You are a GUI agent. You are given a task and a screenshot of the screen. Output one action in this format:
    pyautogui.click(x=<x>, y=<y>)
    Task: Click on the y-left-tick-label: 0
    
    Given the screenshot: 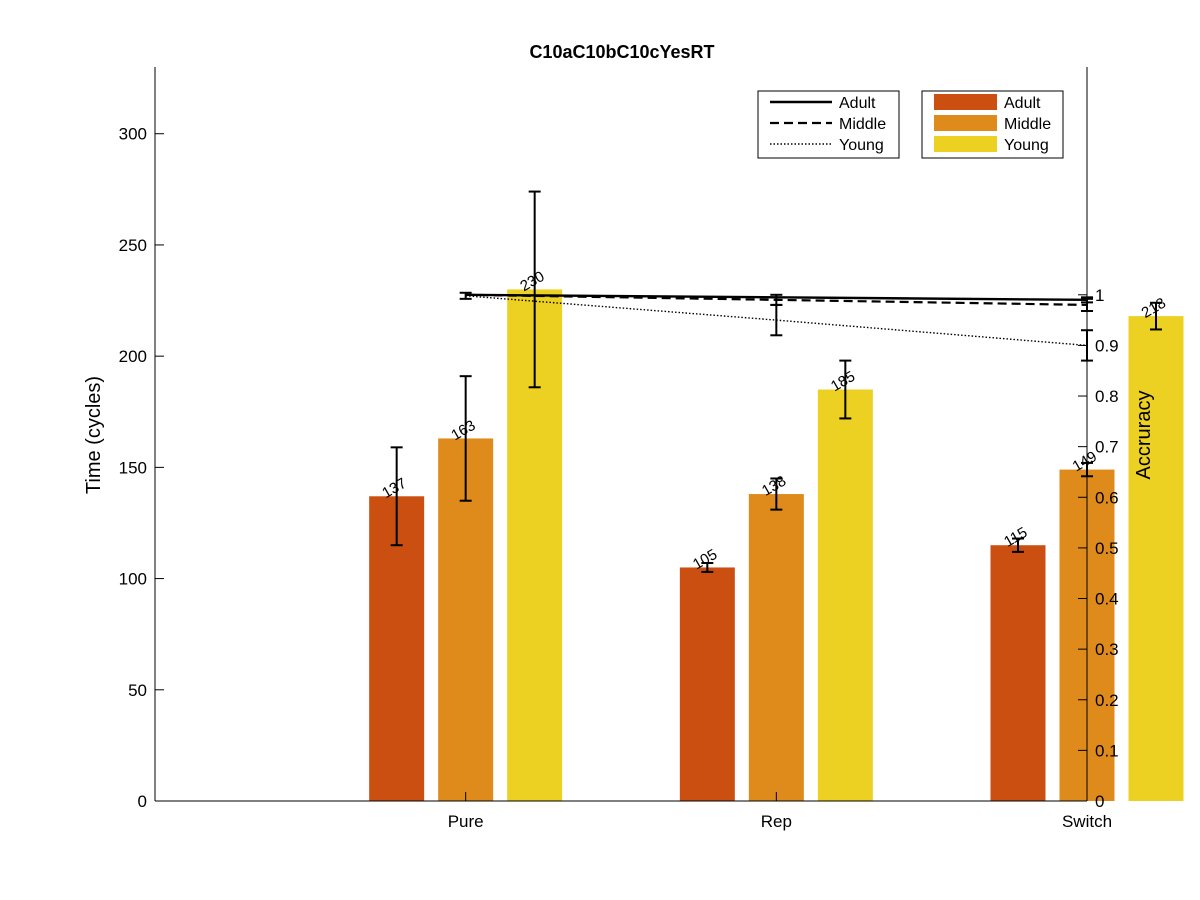 What is the action you would take?
    pyautogui.click(x=142, y=801)
    